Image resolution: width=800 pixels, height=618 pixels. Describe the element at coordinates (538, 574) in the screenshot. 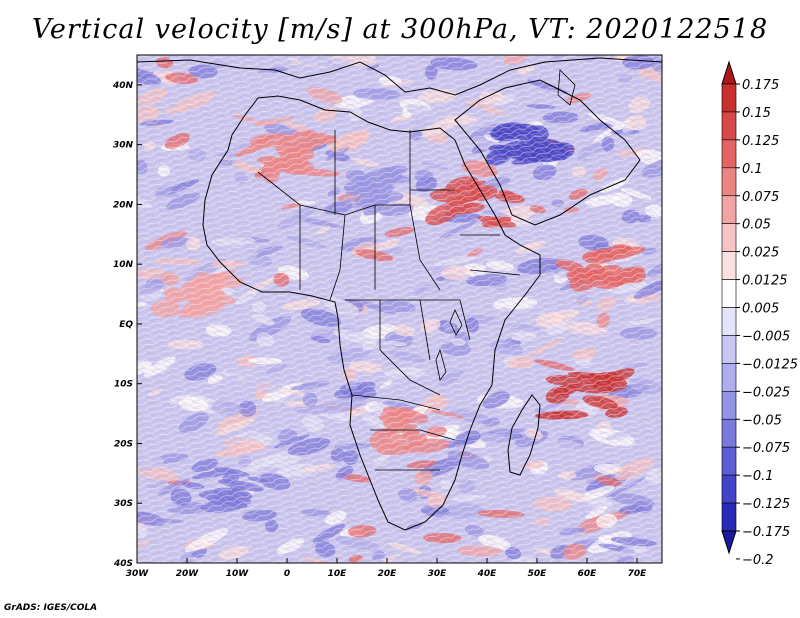

I see `x-tick-label: 50E` at that location.